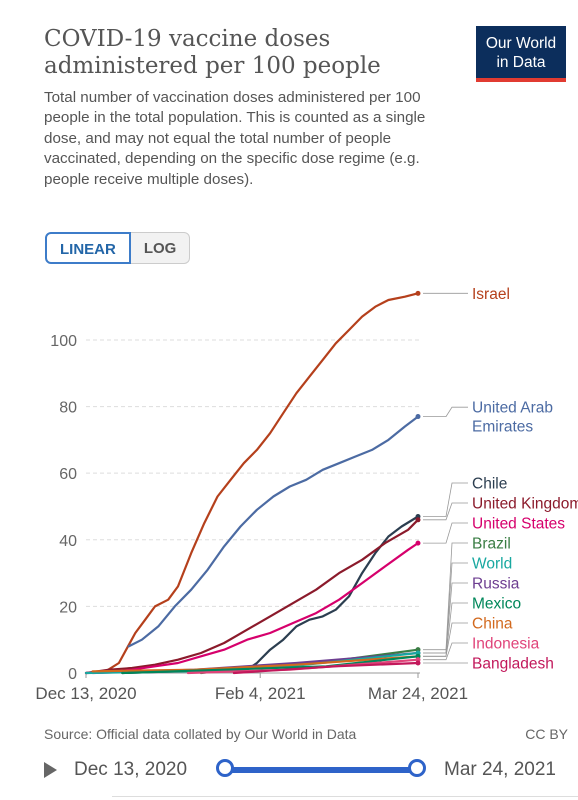 The image size is (578, 800). What do you see at coordinates (418, 543) in the screenshot?
I see `series-end-point-united-states` at bounding box center [418, 543].